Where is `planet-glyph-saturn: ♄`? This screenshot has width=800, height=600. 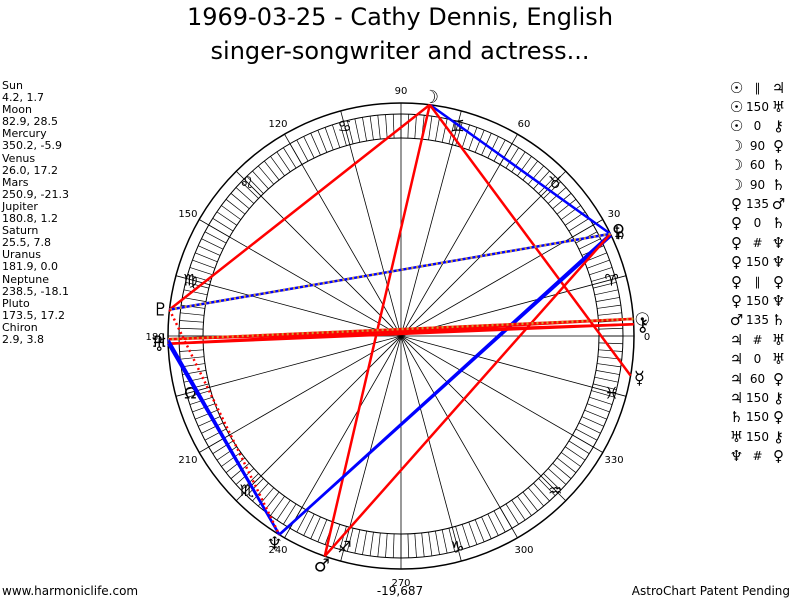 planet-glyph-saturn: ♄ is located at coordinates (619, 233).